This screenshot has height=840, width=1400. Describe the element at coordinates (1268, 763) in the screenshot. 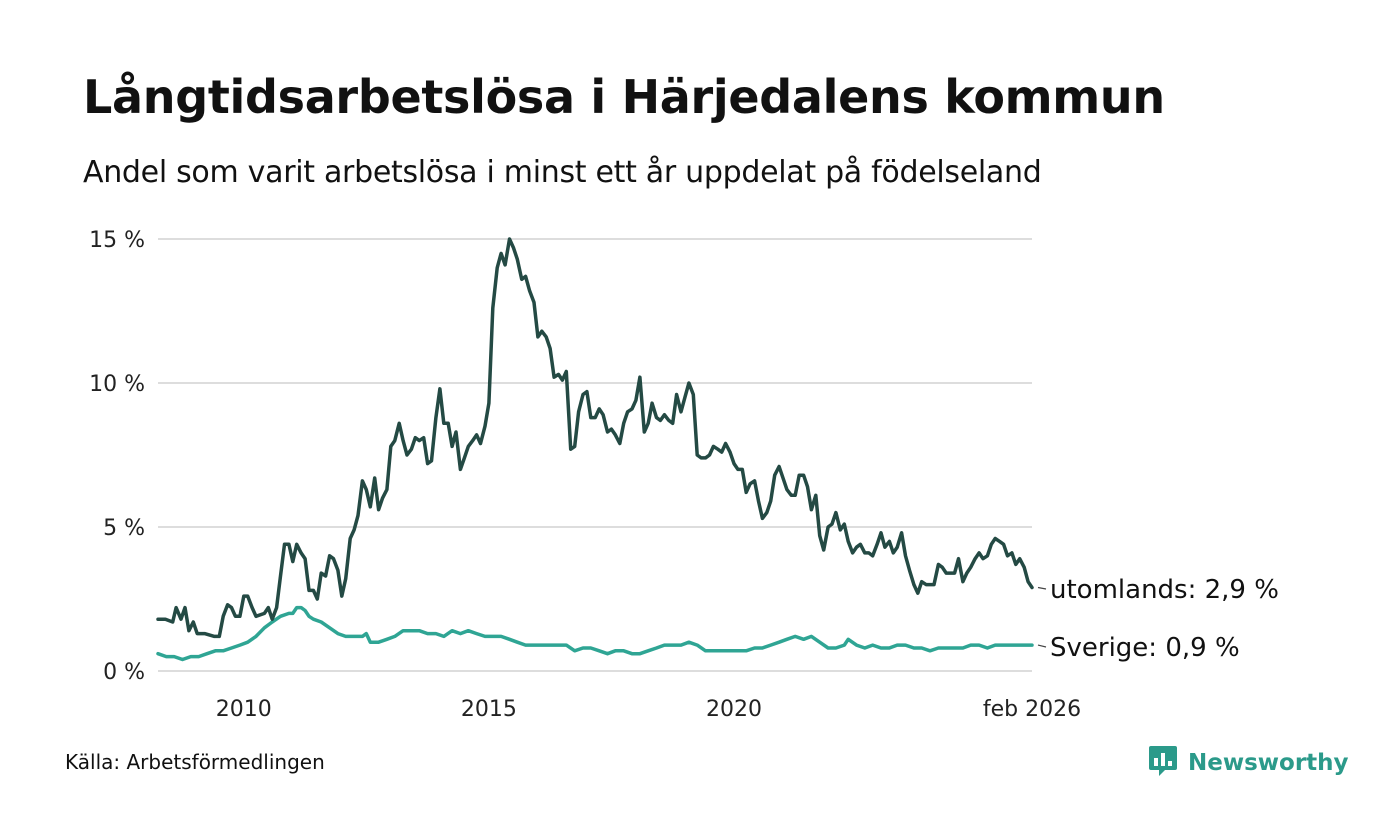

I see `brand-name: Newsworthy` at that location.